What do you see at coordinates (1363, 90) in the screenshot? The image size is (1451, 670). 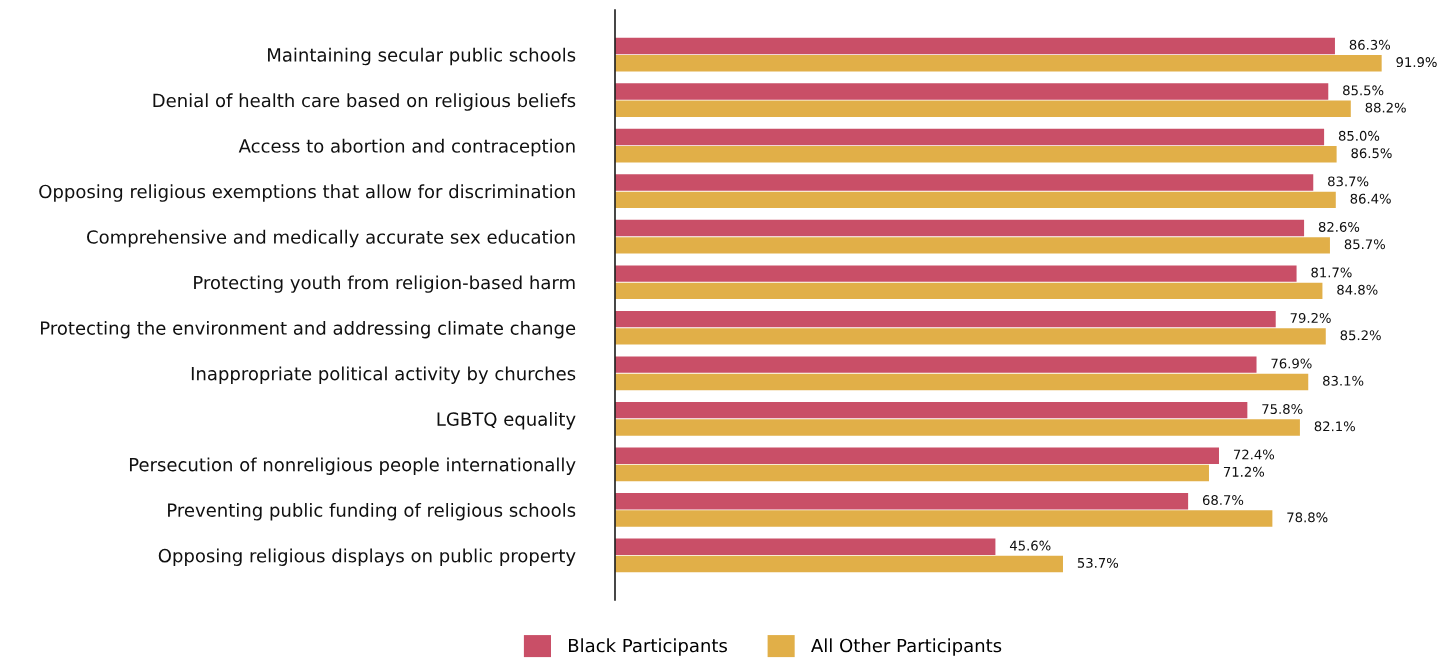 I see `data-label: 85.5%` at bounding box center [1363, 90].